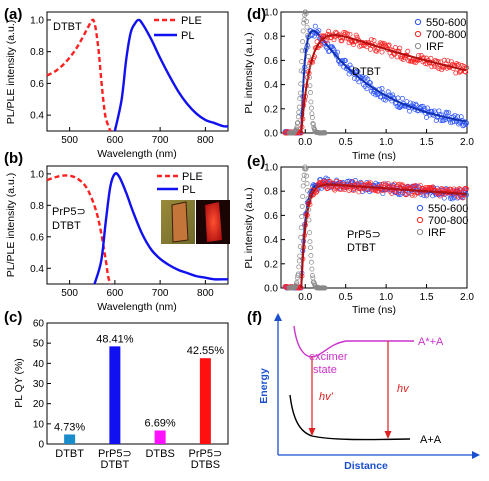 The image size is (489, 481). I want to click on category-label: PrP5⊃, so click(115, 454).